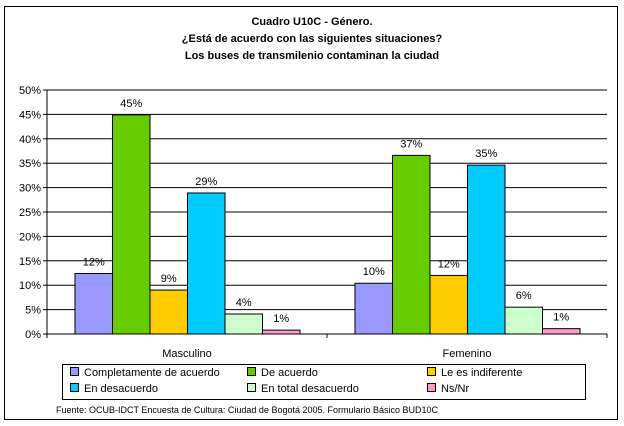 The width and height of the screenshot is (624, 426). I want to click on y-tick-label: 0%, so click(33, 335).